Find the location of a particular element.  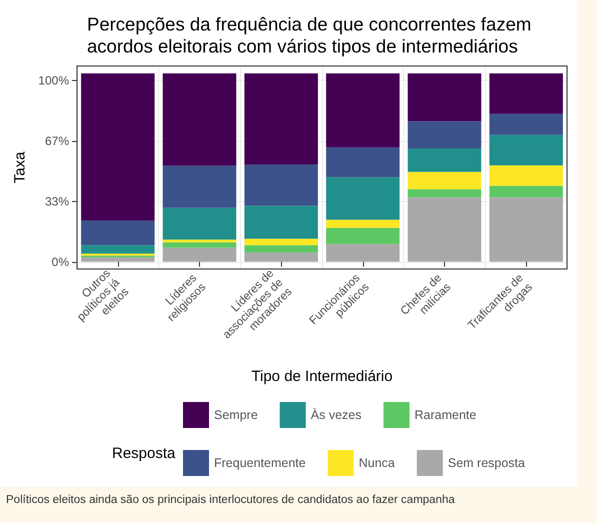

legend-label: Às vezes is located at coordinates (336, 415).